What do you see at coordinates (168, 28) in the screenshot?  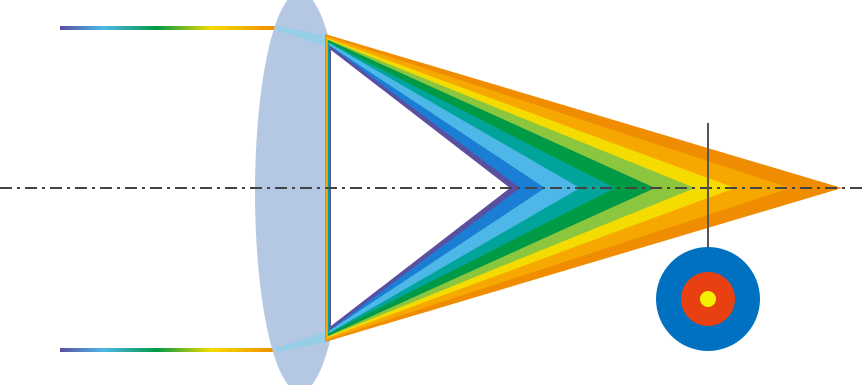 I see `ray-top` at bounding box center [168, 28].